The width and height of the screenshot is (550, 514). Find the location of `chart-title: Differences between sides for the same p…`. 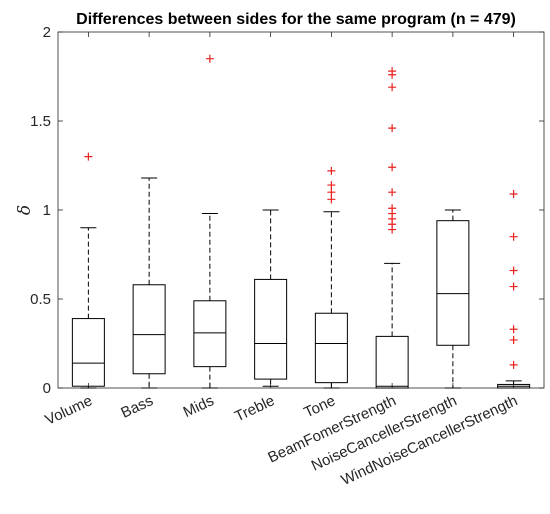

chart-title: Differences between sides for the same p… is located at coordinates (296, 19).